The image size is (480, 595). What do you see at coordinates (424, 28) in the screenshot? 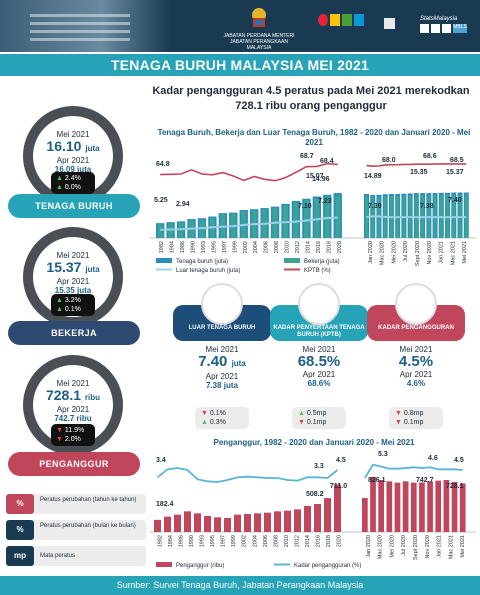
I see `facebook-icon` at bounding box center [424, 28].